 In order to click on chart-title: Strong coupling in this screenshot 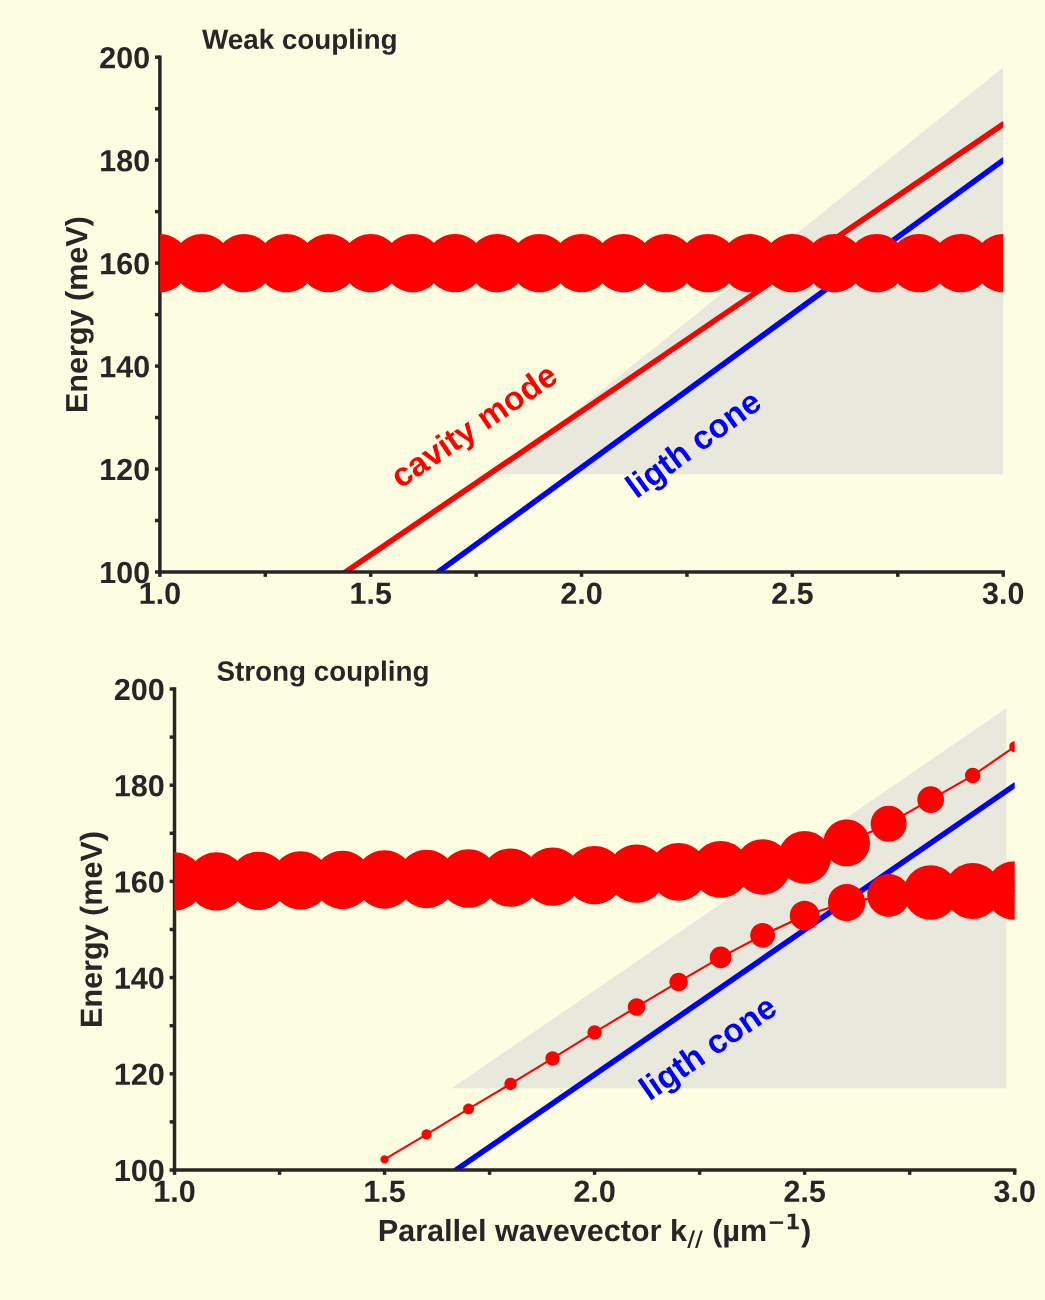, I will do `click(322, 673)`.